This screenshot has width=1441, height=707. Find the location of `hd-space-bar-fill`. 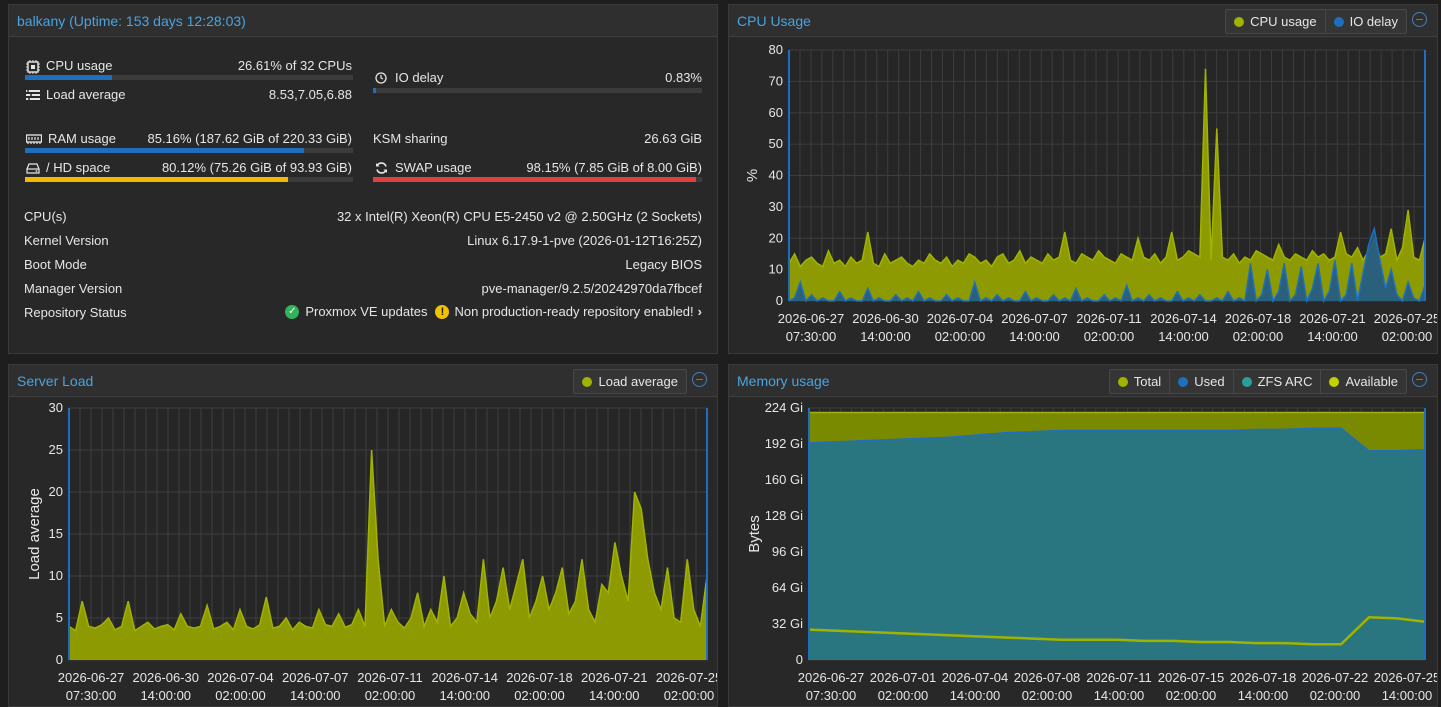

hd-space-bar-fill is located at coordinates (156, 179).